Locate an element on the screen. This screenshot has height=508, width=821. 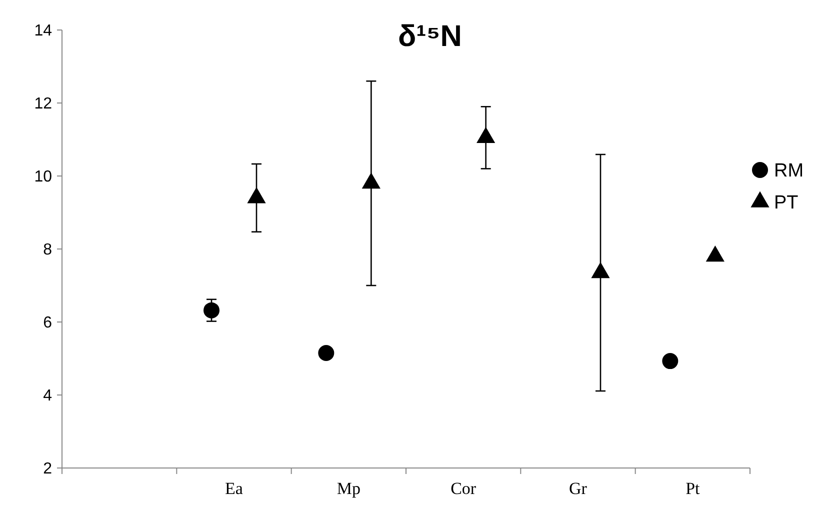
y-tick-label: 2 is located at coordinates (47, 469).